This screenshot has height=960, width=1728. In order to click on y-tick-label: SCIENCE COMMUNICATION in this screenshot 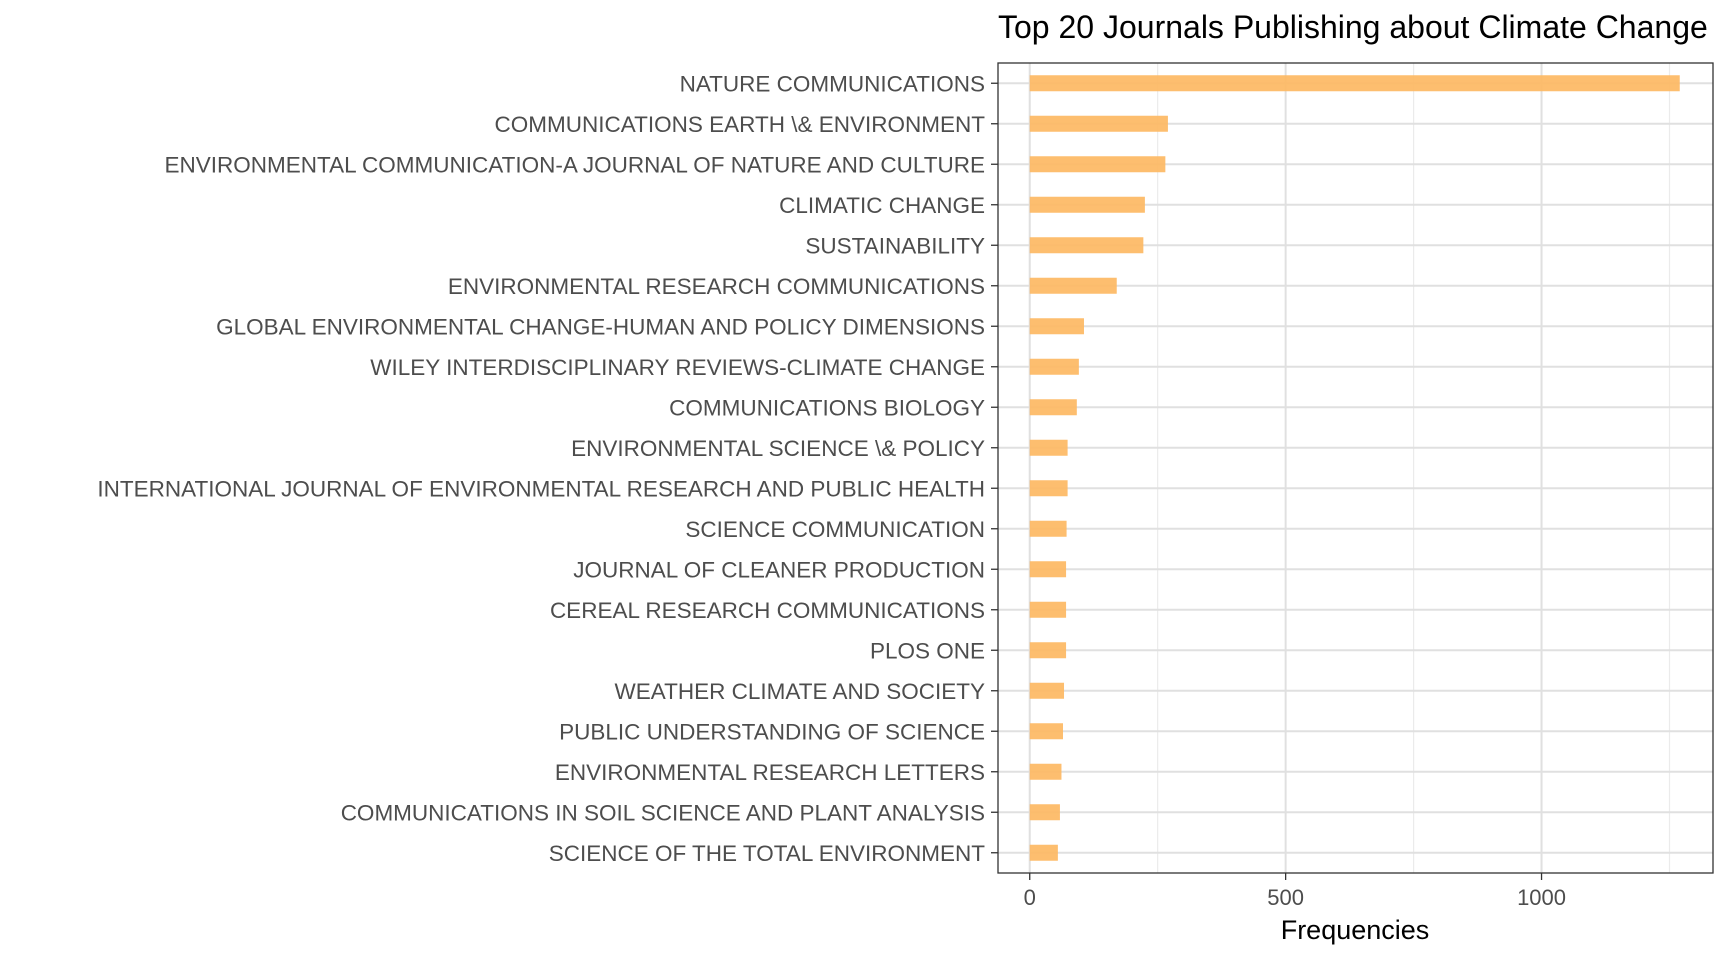, I will do `click(835, 529)`.